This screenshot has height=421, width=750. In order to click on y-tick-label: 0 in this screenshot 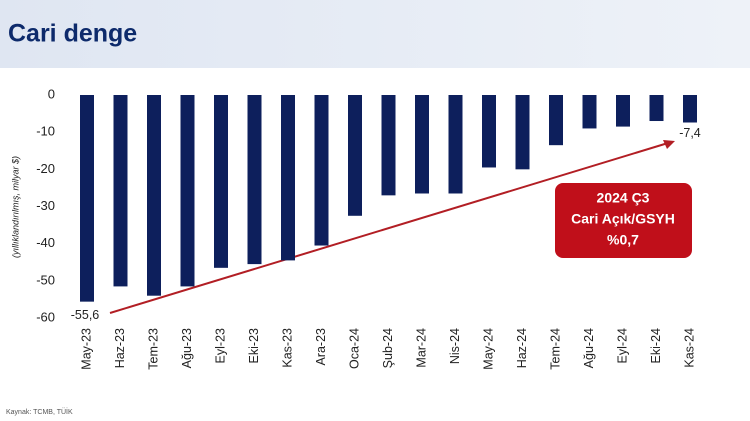, I will do `click(51, 93)`.